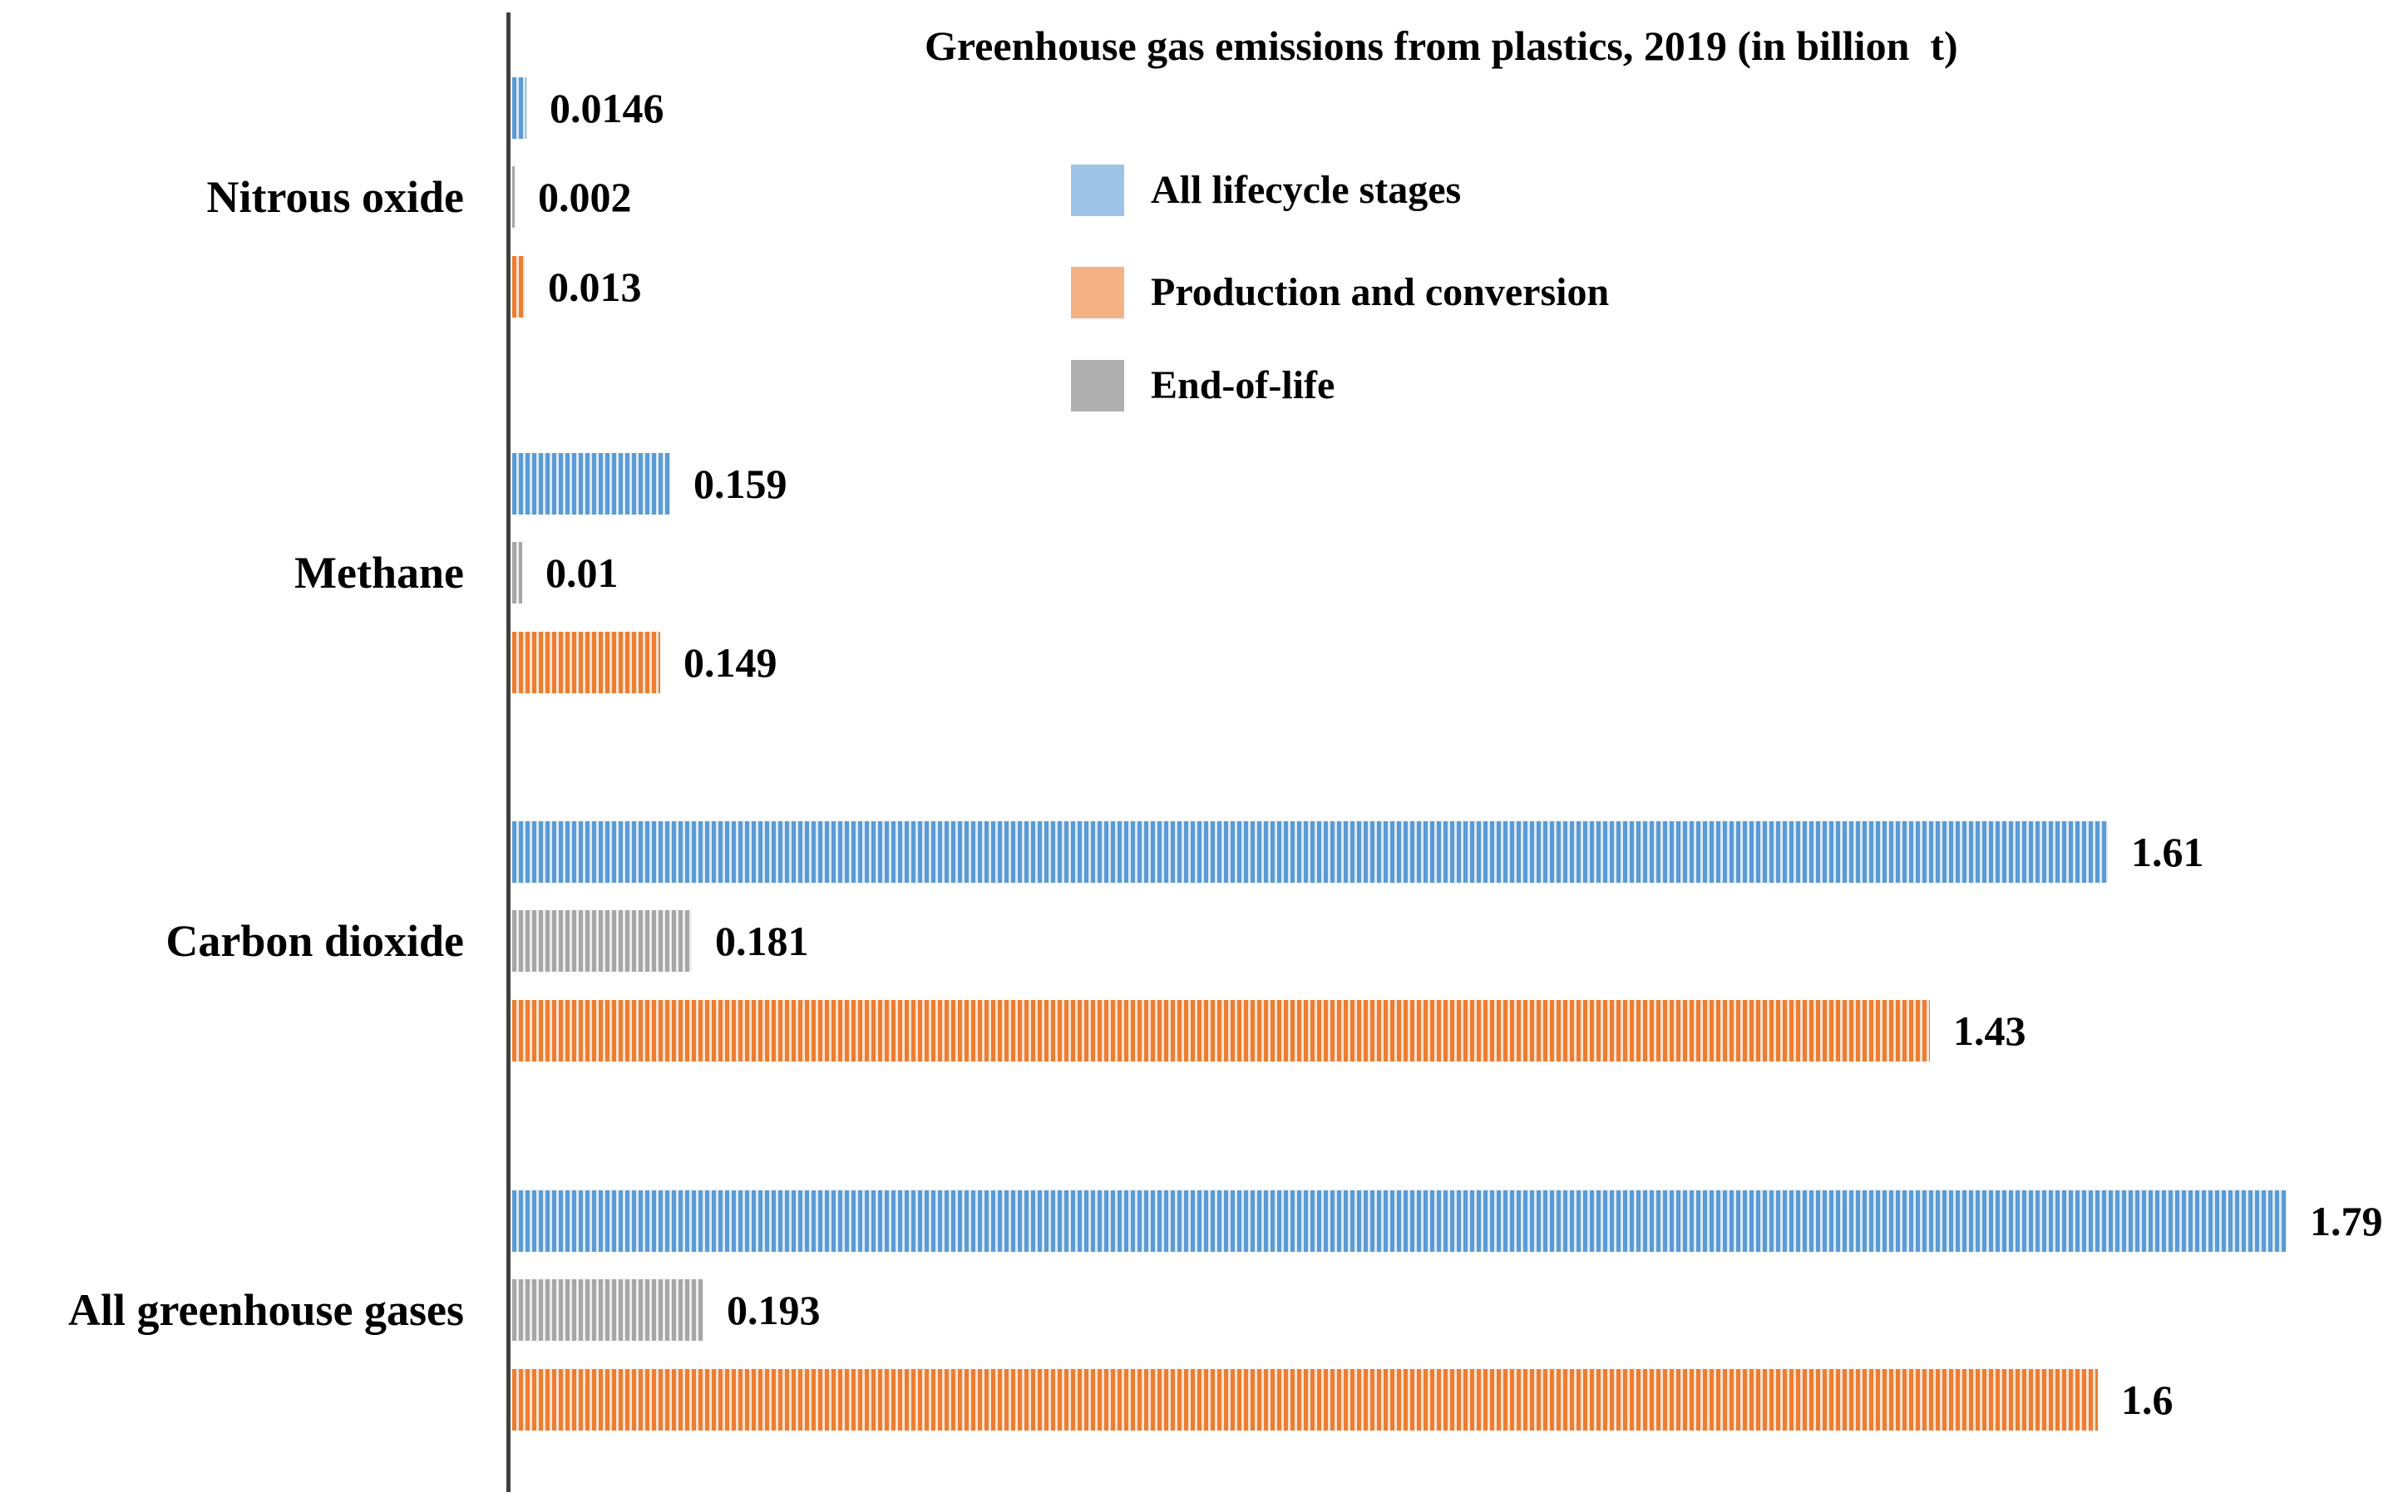  What do you see at coordinates (1307, 190) in the screenshot?
I see `legend-label: All lifecycle stages` at bounding box center [1307, 190].